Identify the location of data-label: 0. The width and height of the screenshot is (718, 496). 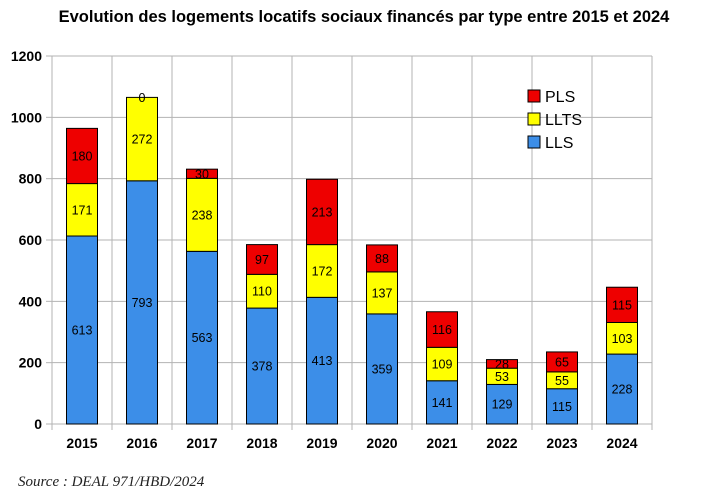
(142, 98).